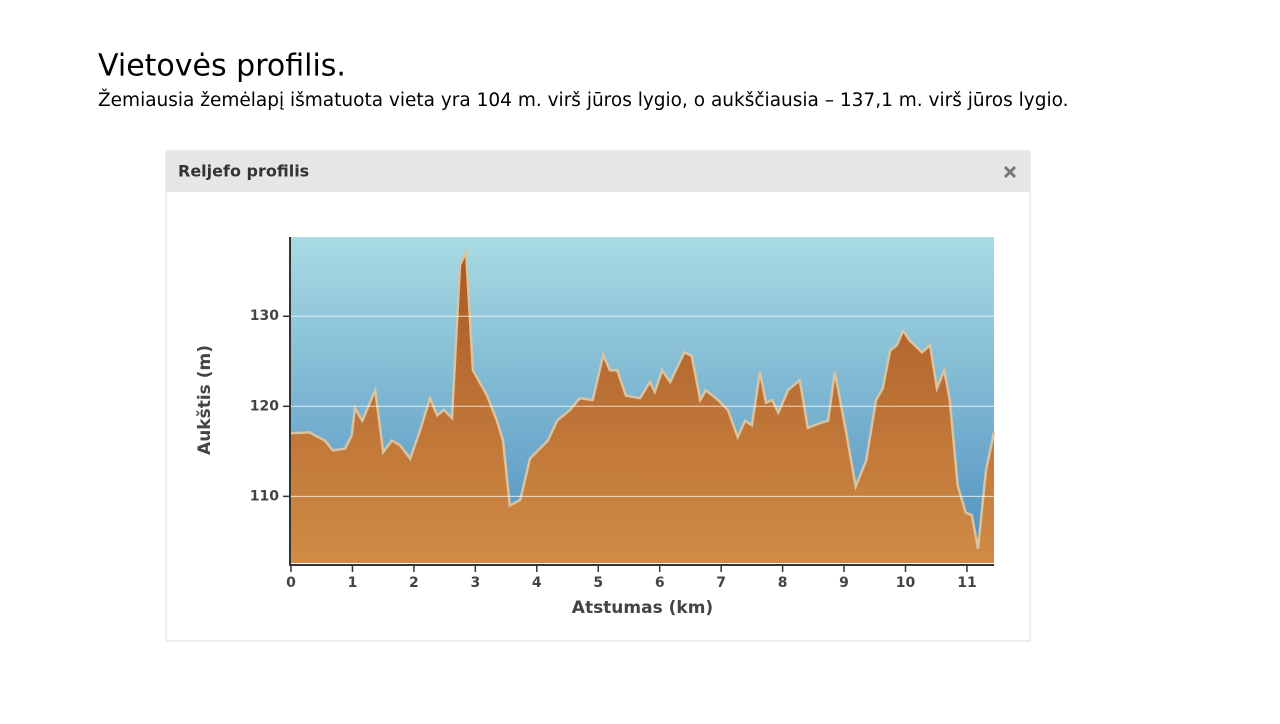 The height and width of the screenshot is (724, 1280). What do you see at coordinates (264, 496) in the screenshot?
I see `y-tick-label: 110` at bounding box center [264, 496].